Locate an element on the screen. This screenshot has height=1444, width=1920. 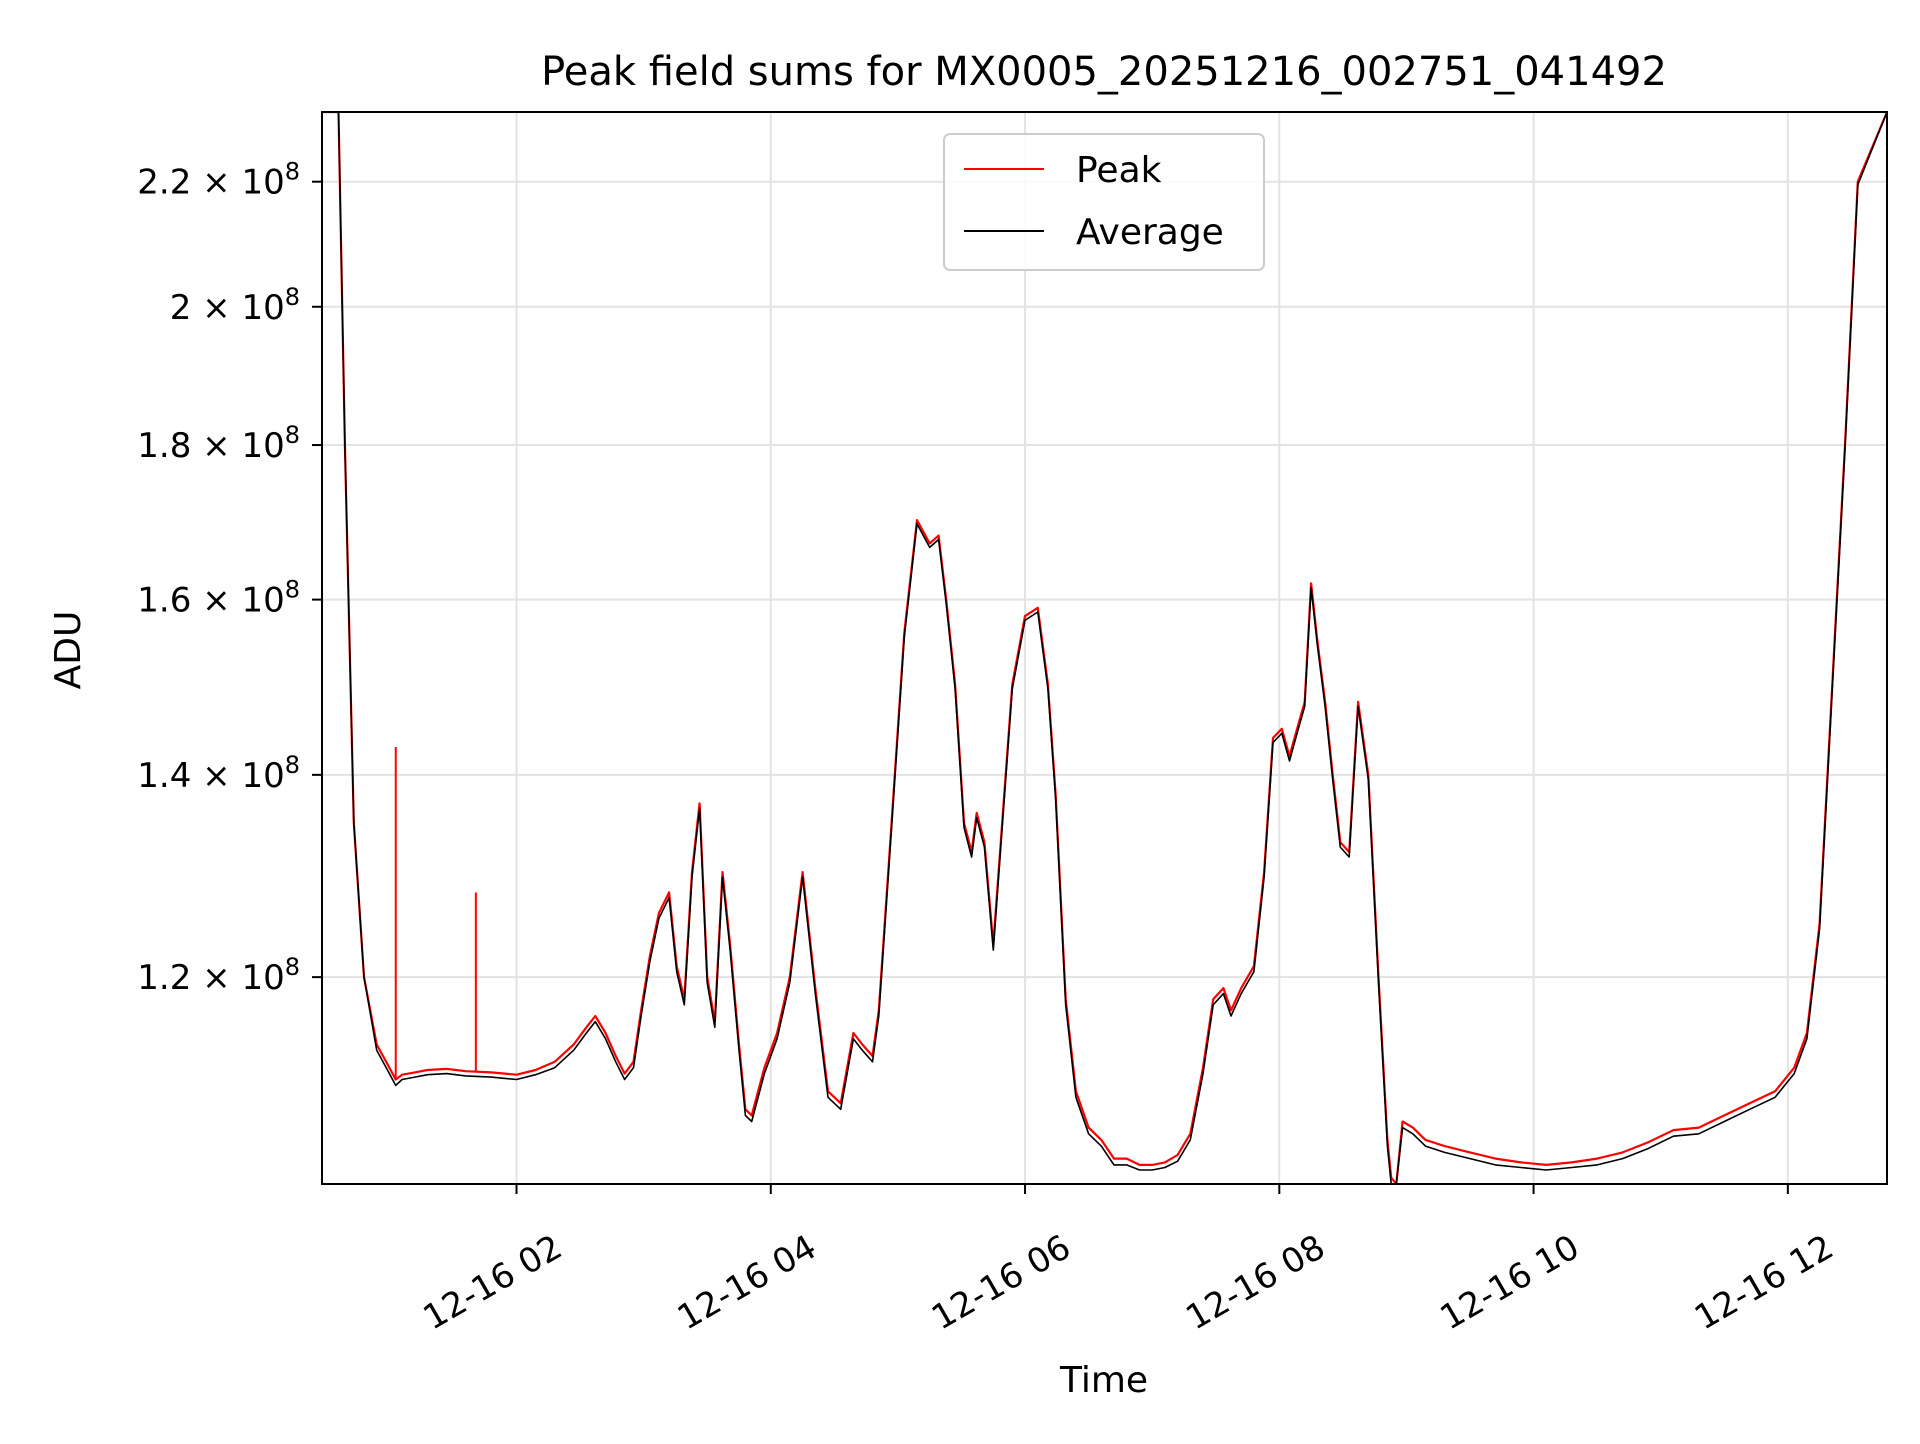
x-tick-label: 12-16 04 is located at coordinates (747, 1282).